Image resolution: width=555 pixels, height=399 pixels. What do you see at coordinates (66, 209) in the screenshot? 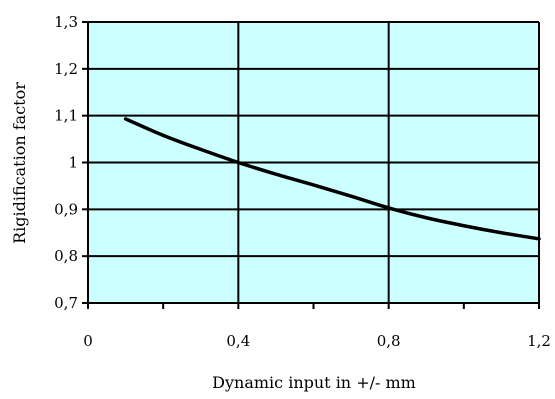
I see `y-tick-label: 0,9` at bounding box center [66, 209].